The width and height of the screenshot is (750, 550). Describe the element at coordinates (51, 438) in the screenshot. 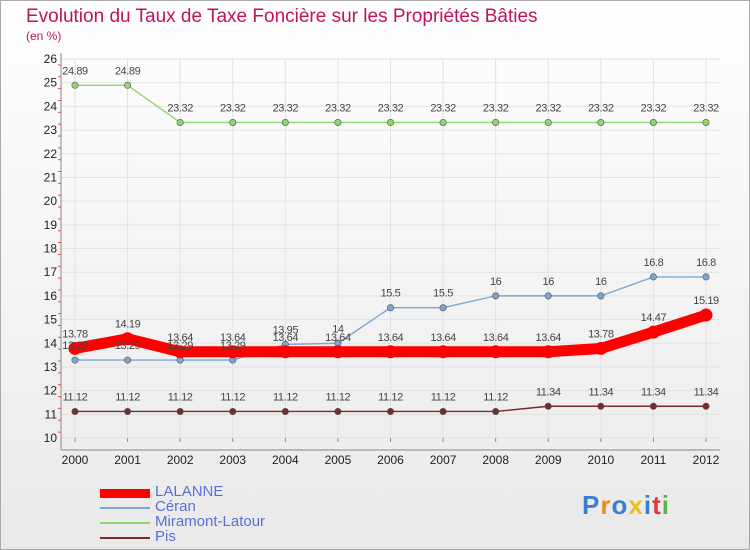

I see `y-tick-label: 10` at that location.